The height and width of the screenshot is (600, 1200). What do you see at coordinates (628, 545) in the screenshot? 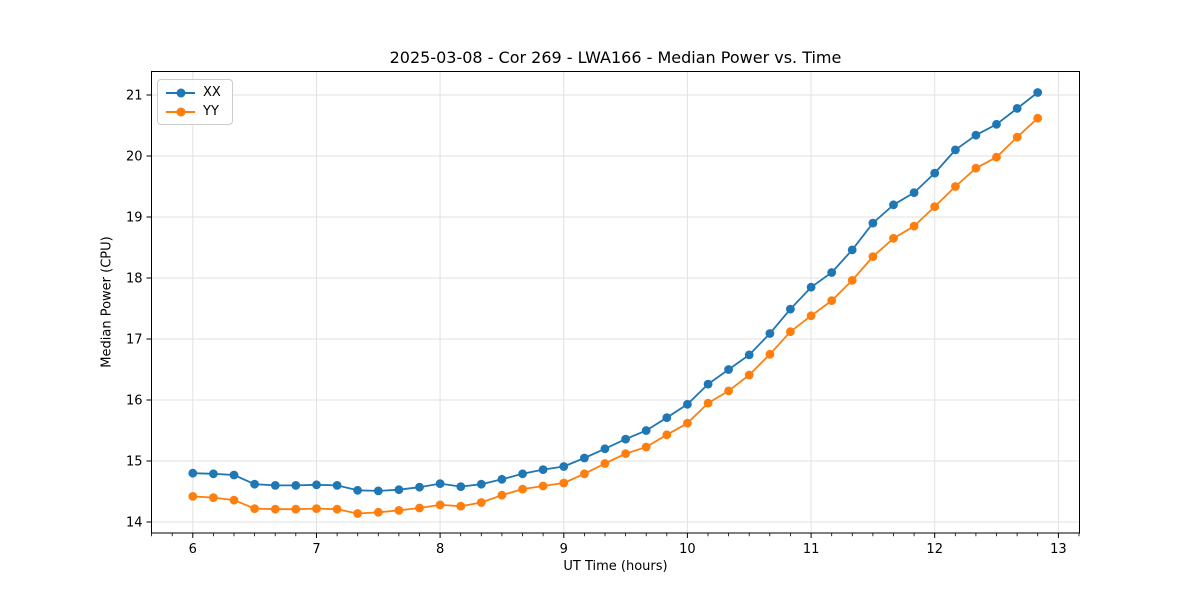
I see `x-axis-ticks: 6 7 8 9 10 11 12 13` at bounding box center [628, 545].